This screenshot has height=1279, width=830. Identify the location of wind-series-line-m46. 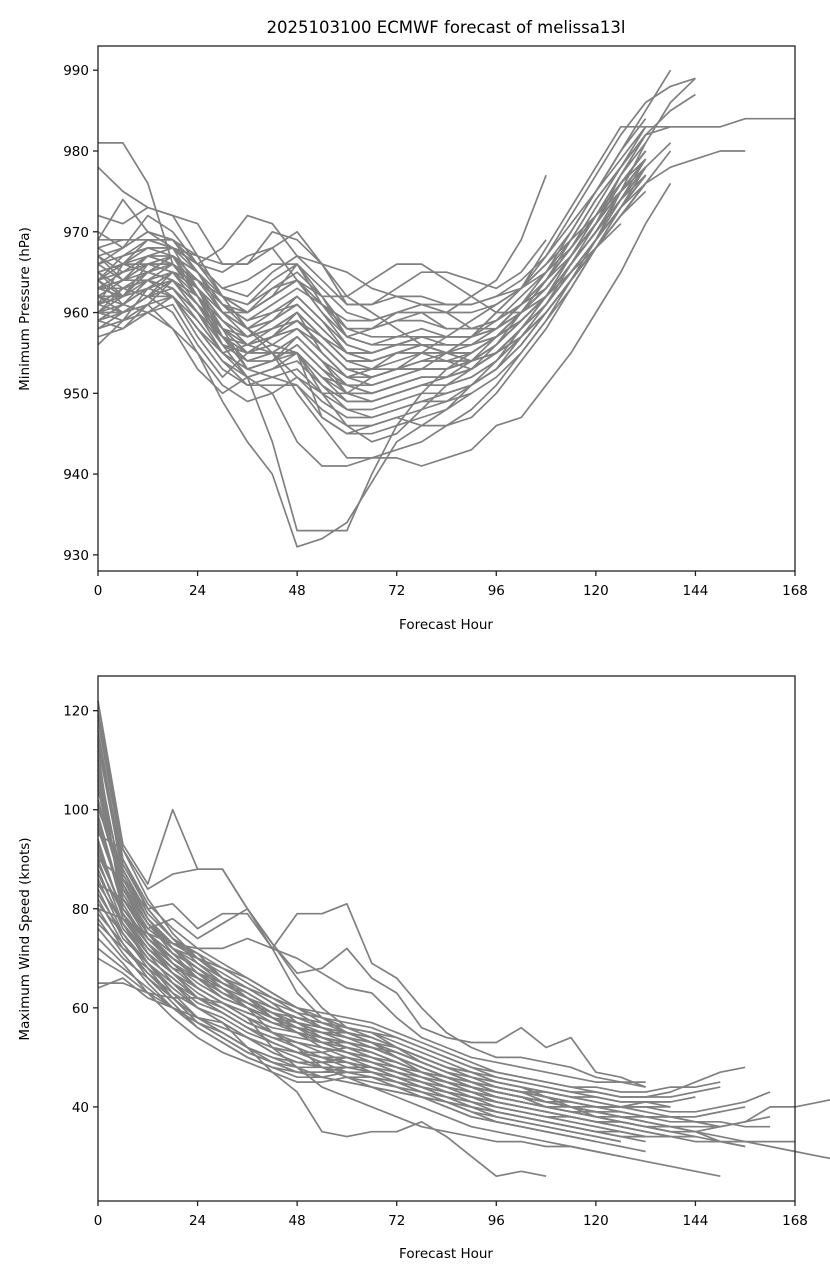
(371, 983).